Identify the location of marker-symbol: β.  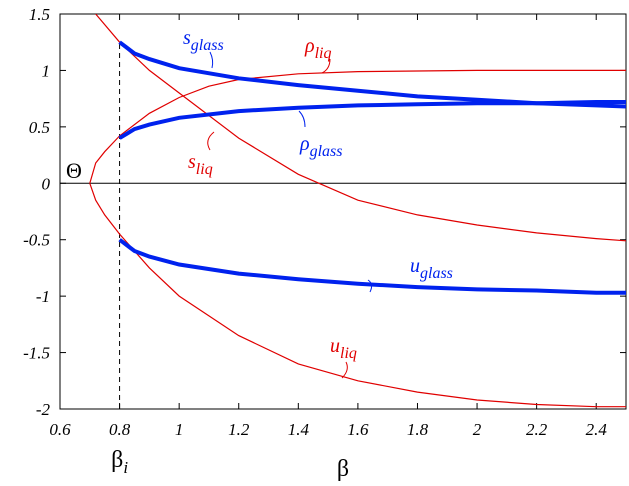
(117, 460).